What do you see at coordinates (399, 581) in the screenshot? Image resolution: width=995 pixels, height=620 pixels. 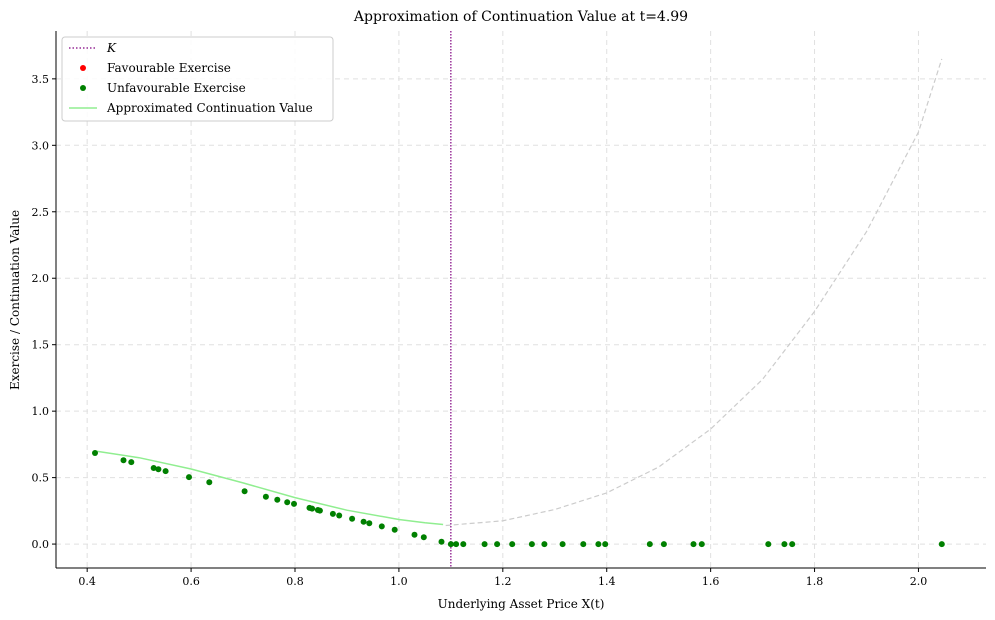 I see `x-tick-label: 1.0` at bounding box center [399, 581].